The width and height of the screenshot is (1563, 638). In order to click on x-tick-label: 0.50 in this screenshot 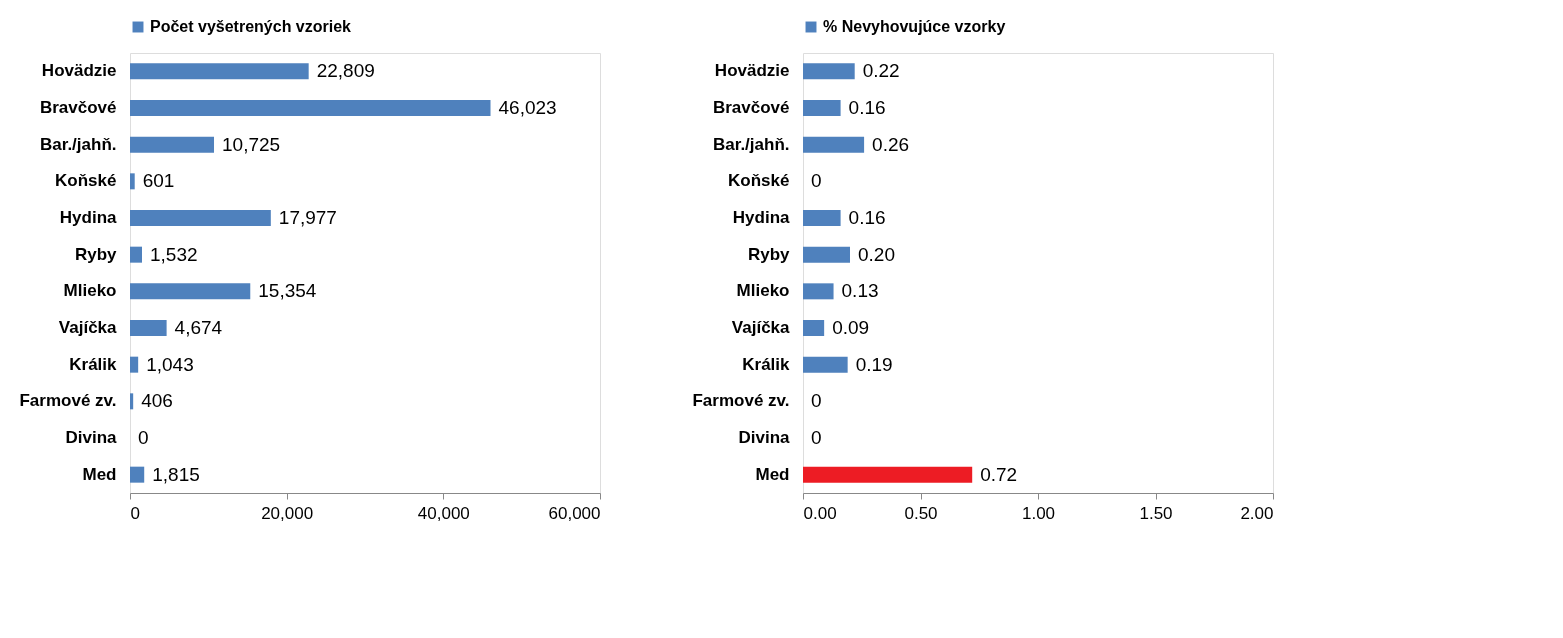, I will do `click(921, 513)`.